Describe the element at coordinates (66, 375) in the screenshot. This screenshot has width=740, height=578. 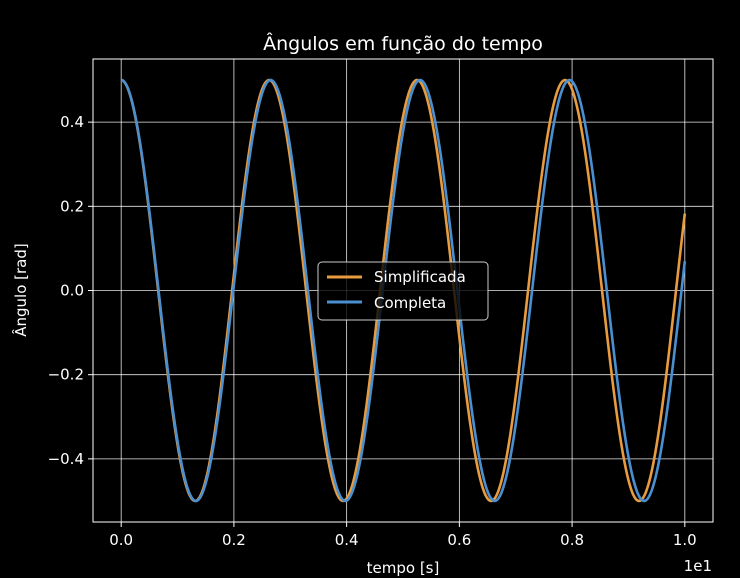
I see `y-tick-label: −0.2` at that location.